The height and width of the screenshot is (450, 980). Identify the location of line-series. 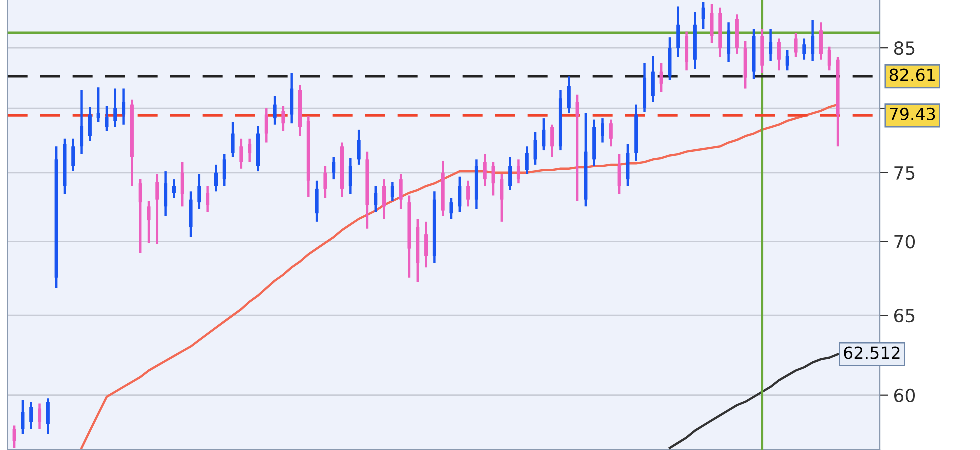
(754, 401).